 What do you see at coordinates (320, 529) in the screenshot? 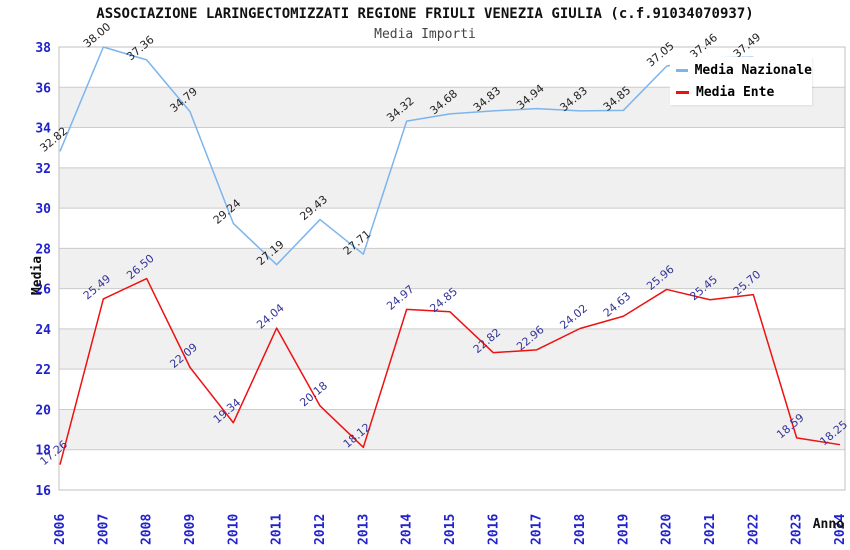
I see `x-tick-label: 2012` at bounding box center [320, 529].